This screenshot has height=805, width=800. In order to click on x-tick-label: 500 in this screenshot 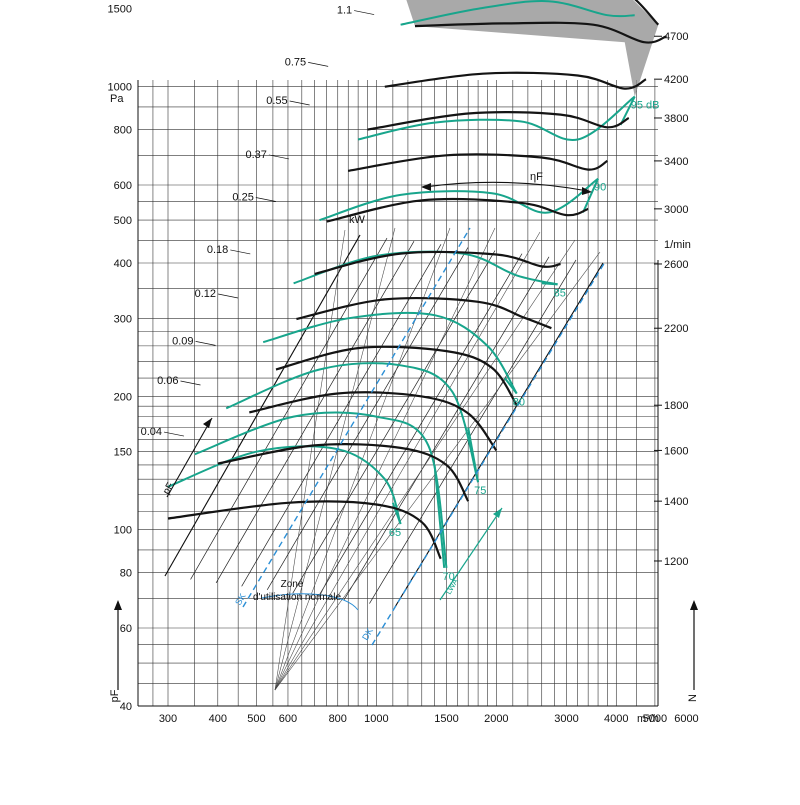, I will do `click(256, 719)`.